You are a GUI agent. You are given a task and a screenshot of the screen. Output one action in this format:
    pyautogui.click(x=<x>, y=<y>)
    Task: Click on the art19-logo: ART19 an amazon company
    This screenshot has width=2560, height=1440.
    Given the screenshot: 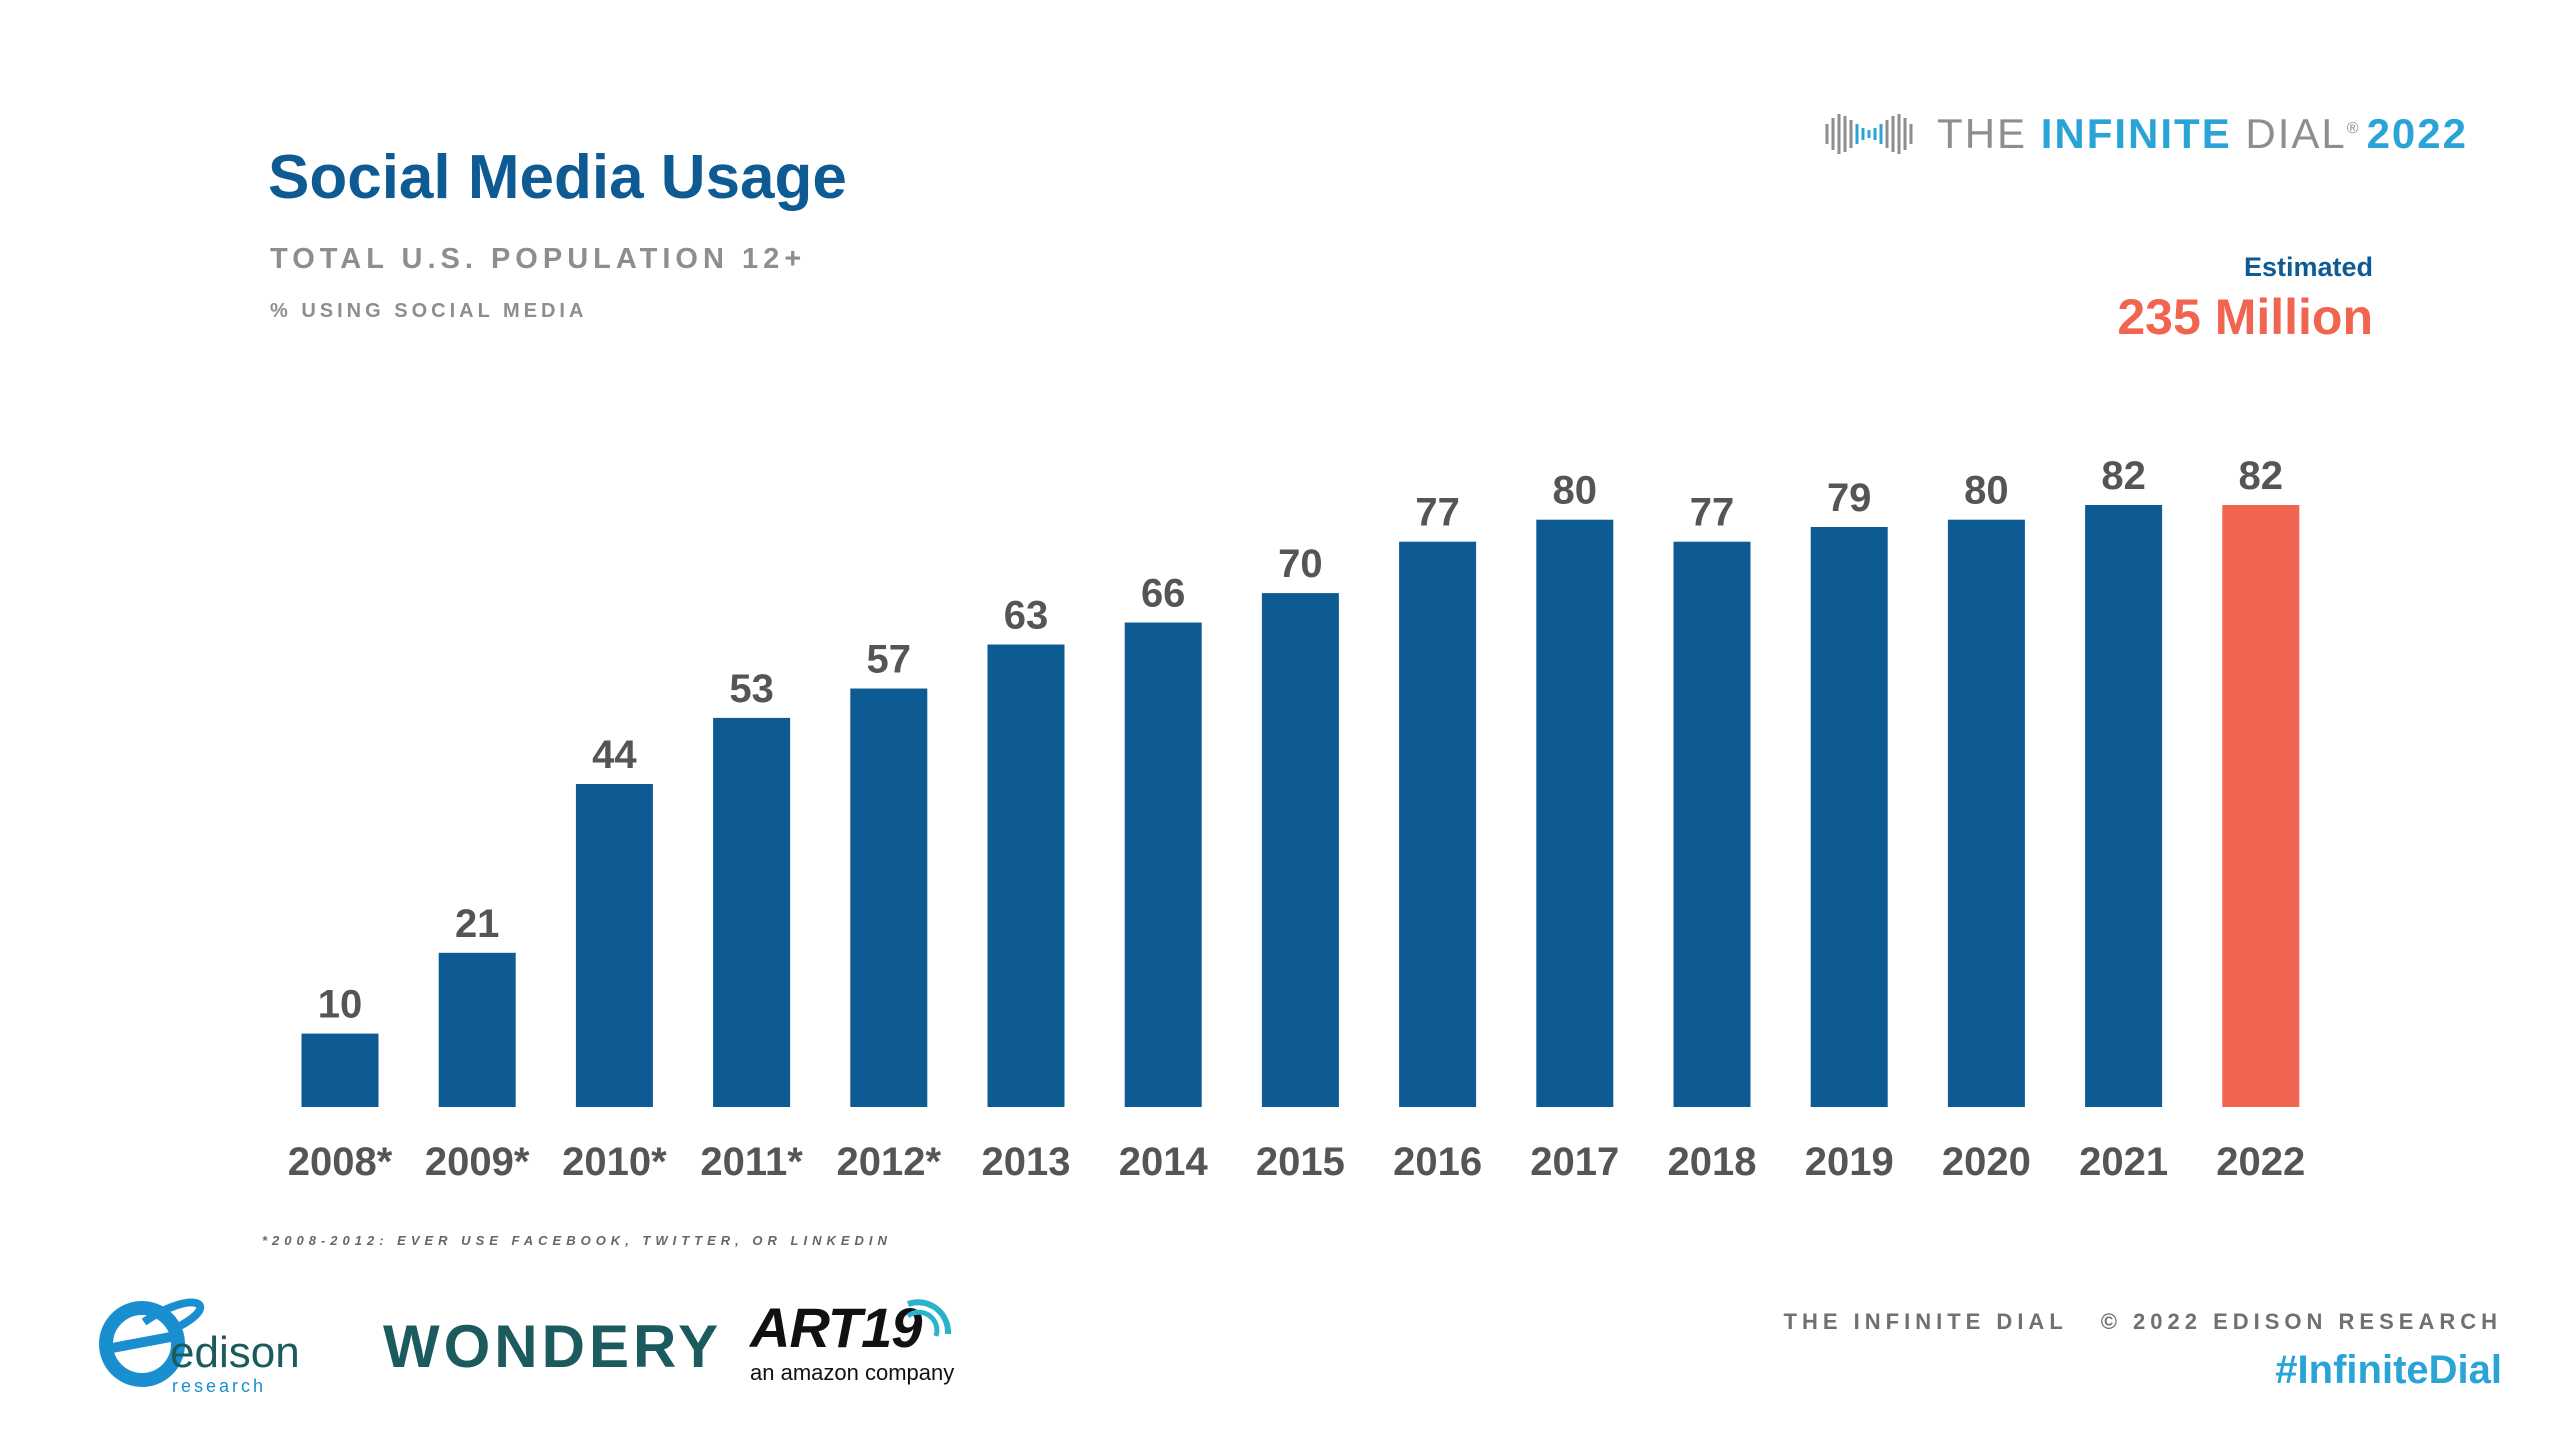 What is the action you would take?
    pyautogui.click(x=857, y=1348)
    